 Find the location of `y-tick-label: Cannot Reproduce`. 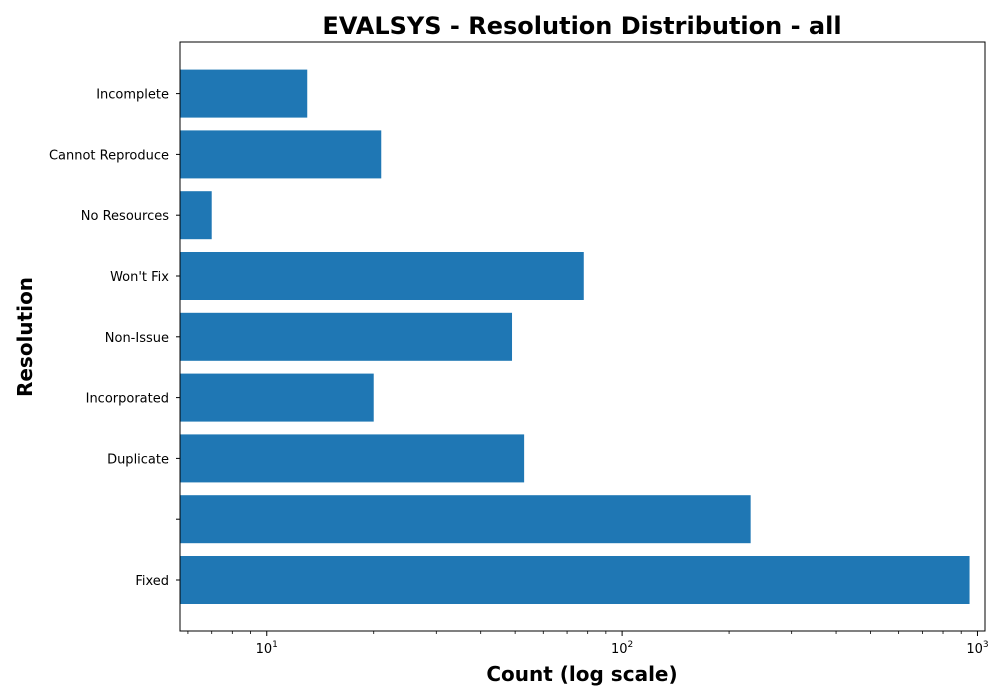

y-tick-label: Cannot Reproduce is located at coordinates (109, 155).